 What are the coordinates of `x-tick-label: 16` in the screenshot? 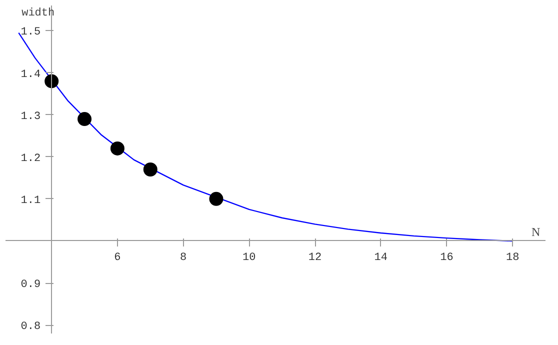 It's located at (447, 258).